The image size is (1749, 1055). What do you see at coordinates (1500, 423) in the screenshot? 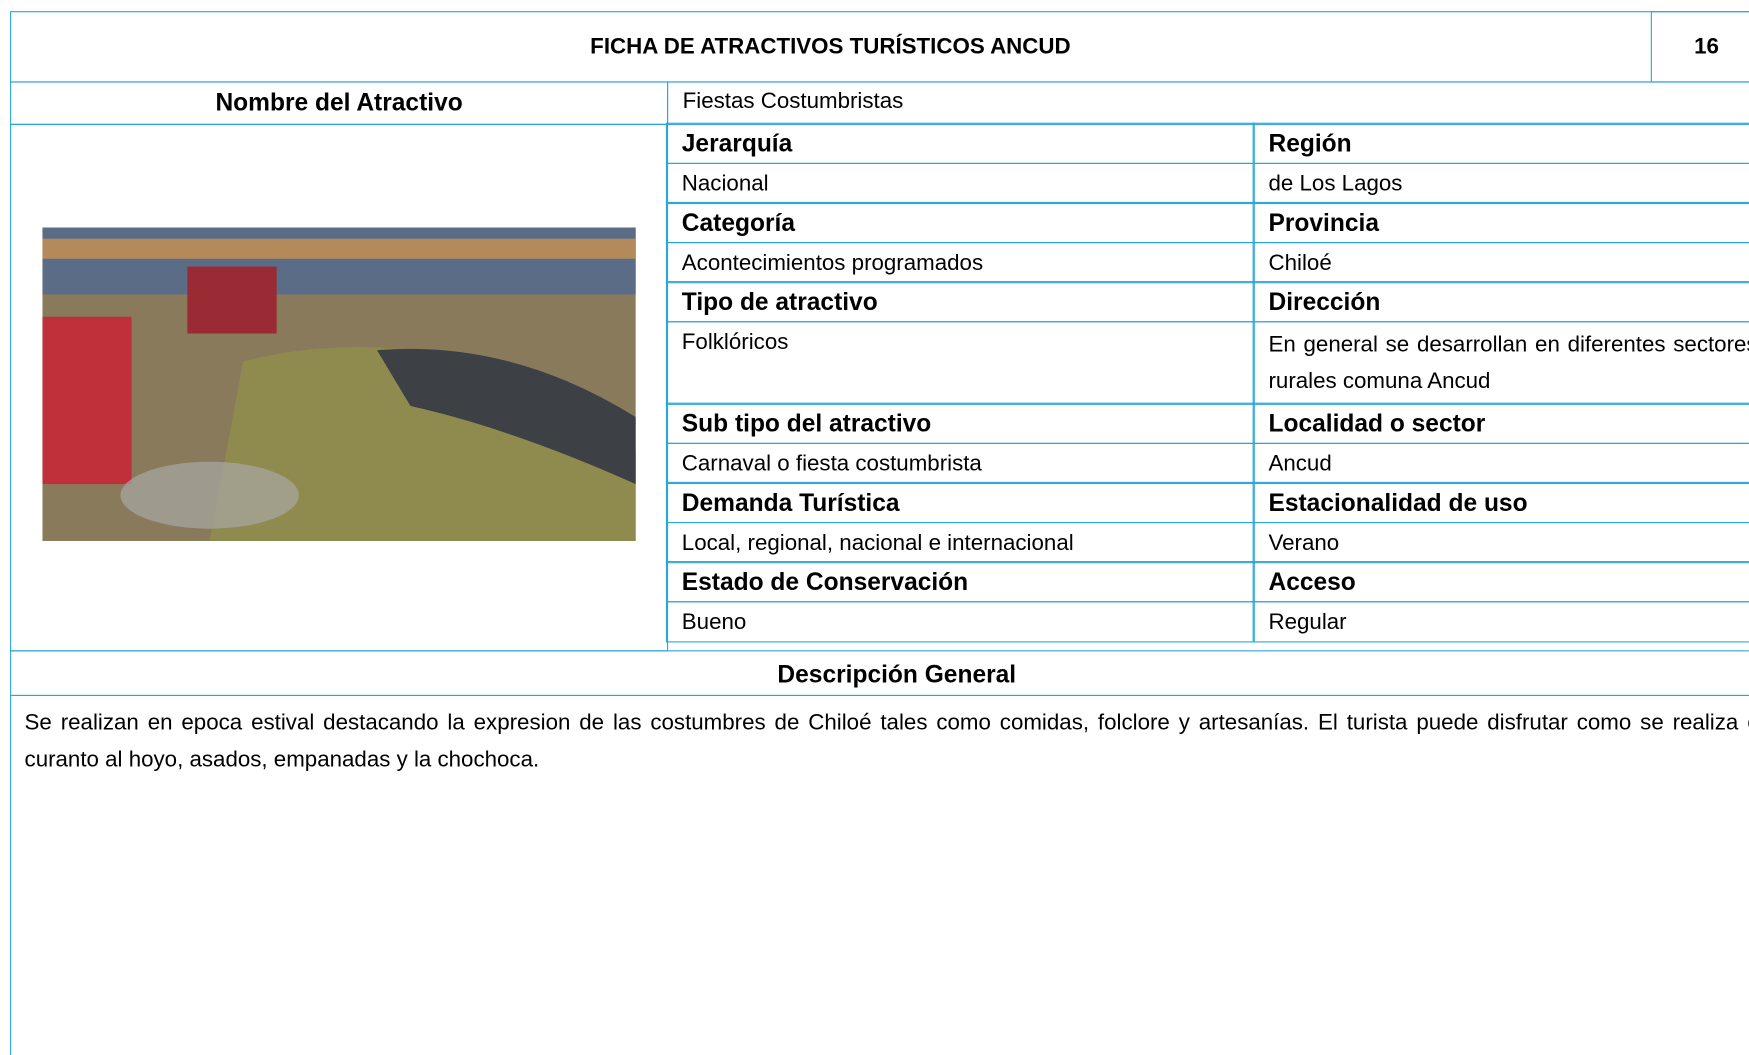
I see `attribute-label: Localidad o sector` at bounding box center [1500, 423].